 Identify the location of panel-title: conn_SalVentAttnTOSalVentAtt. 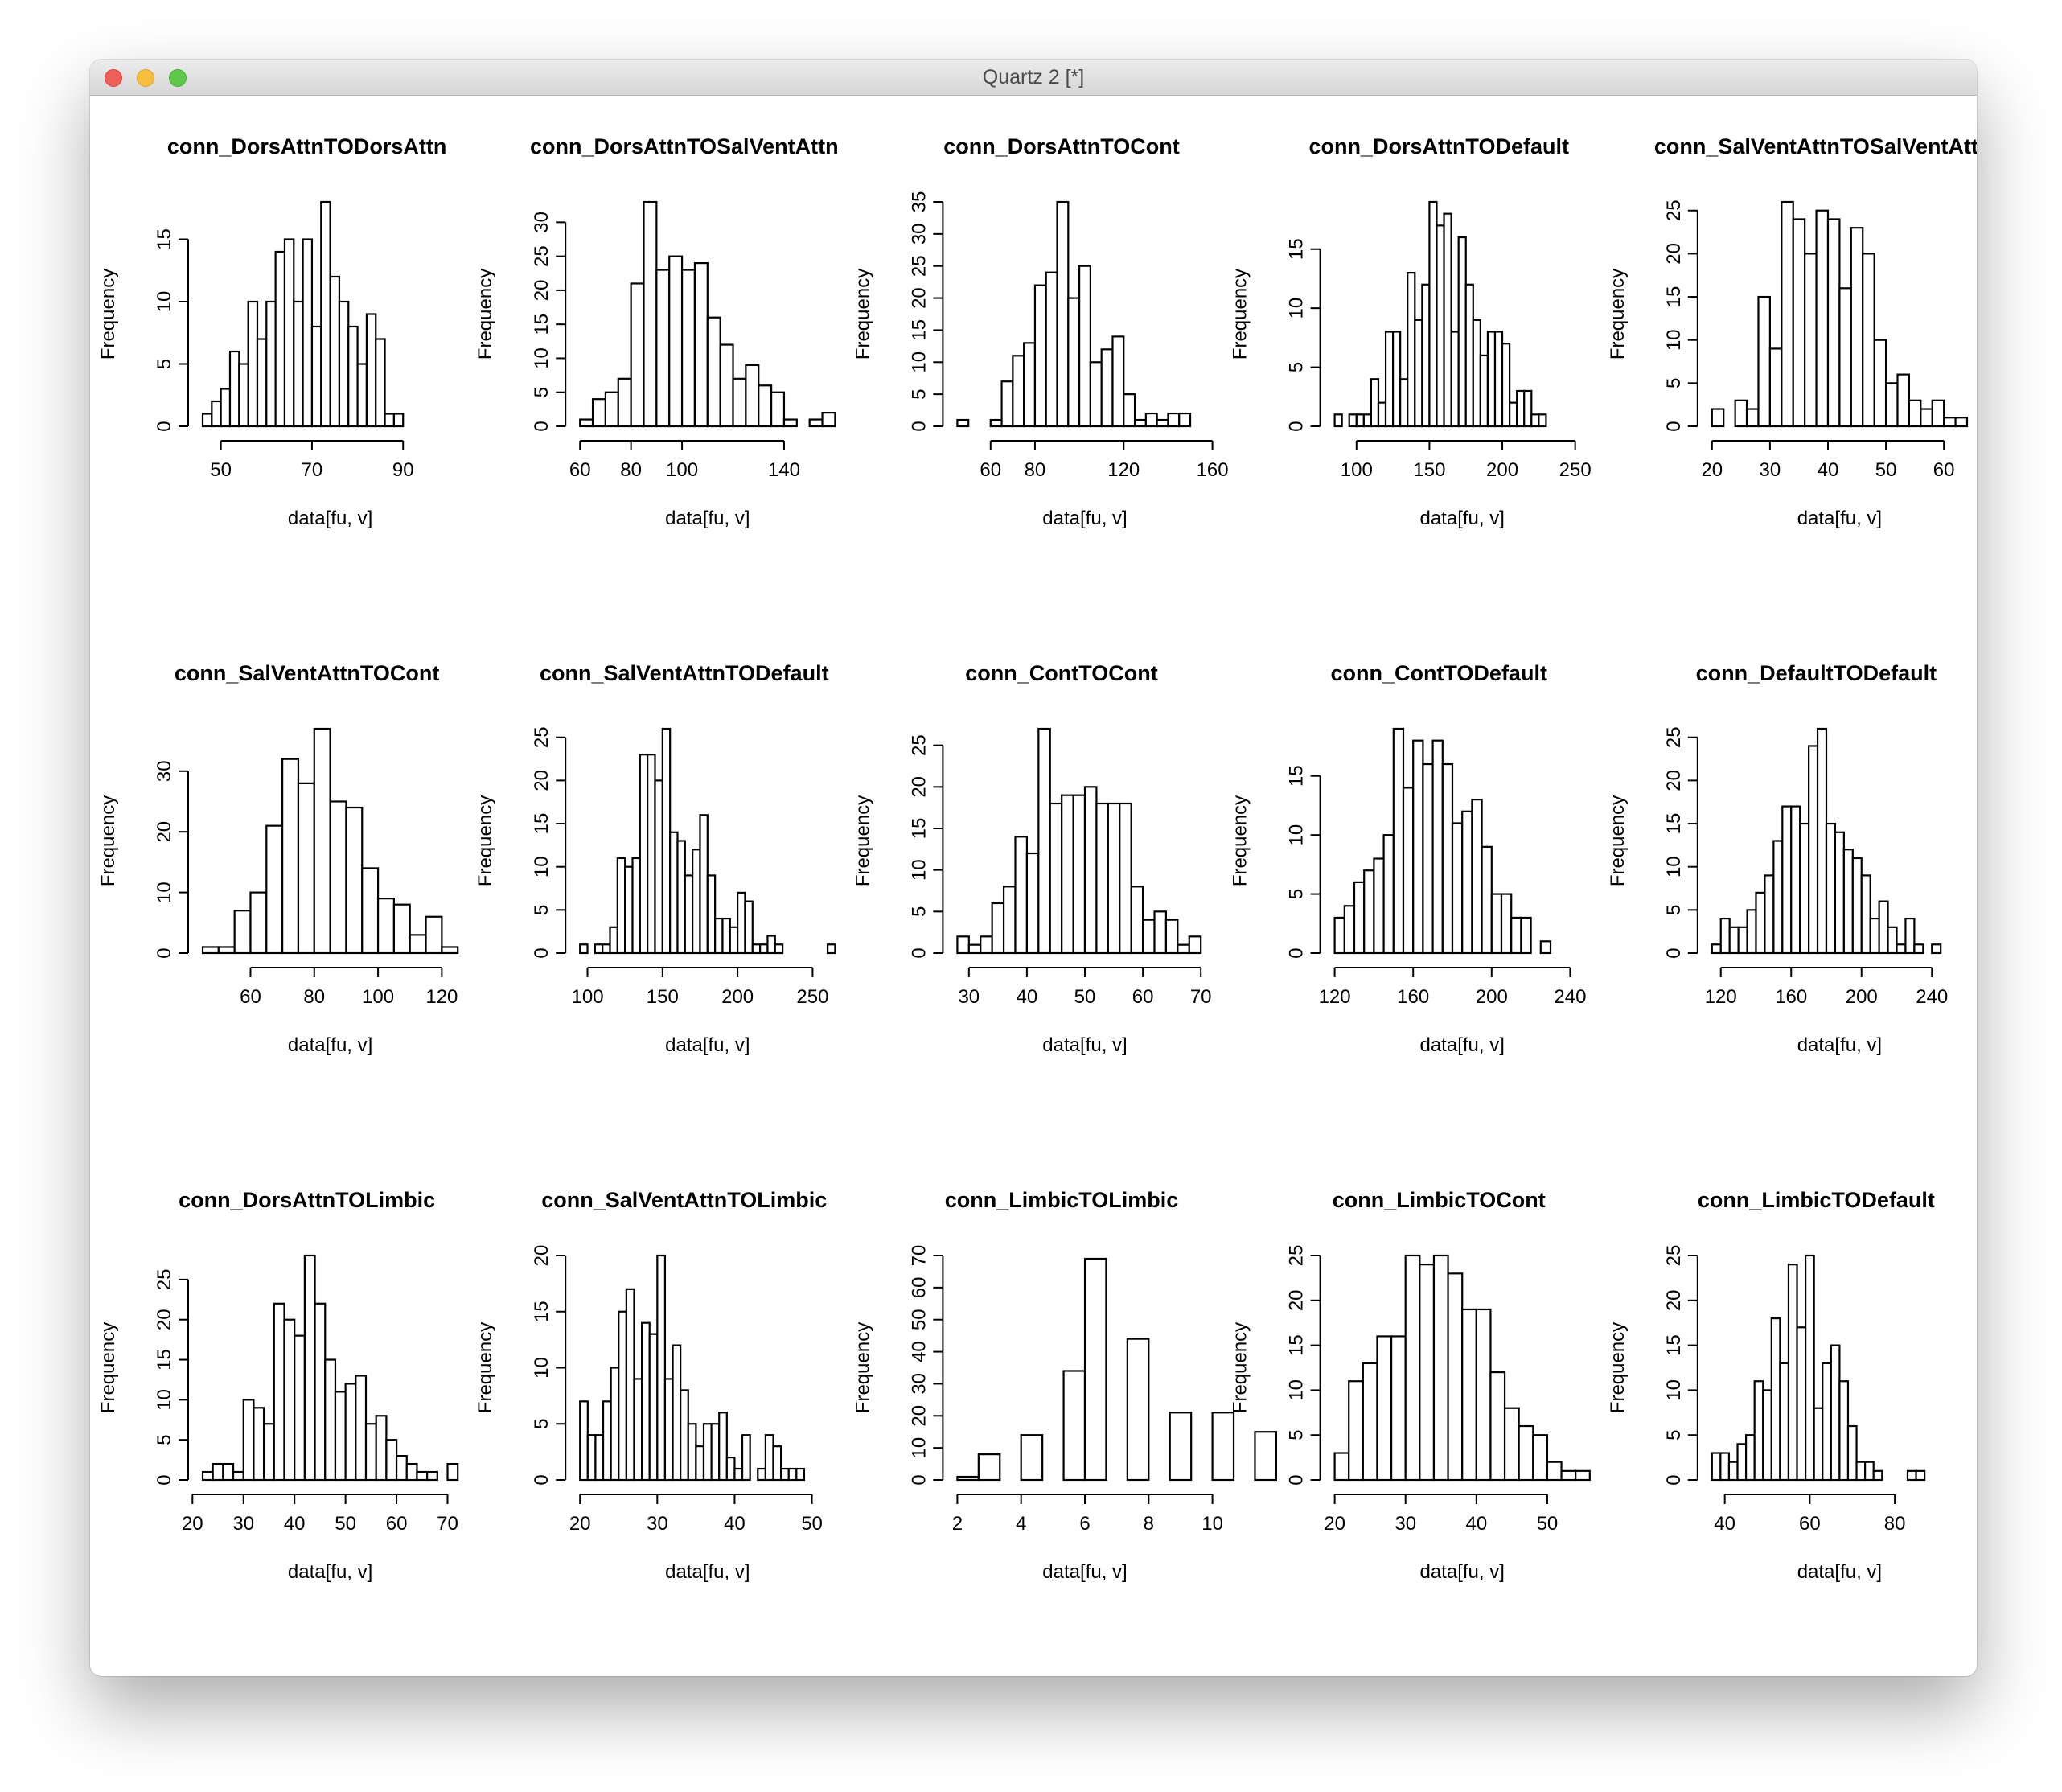
(1815, 146).